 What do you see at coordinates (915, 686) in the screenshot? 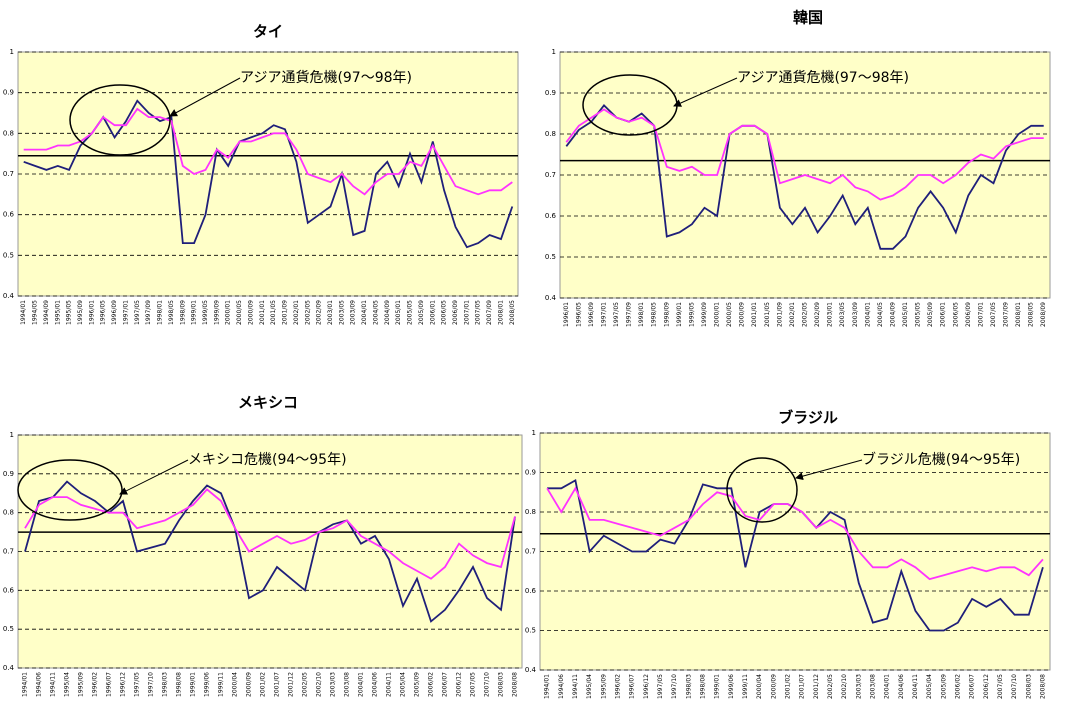
I see `x-tick-label: 2004/11` at bounding box center [915, 686].